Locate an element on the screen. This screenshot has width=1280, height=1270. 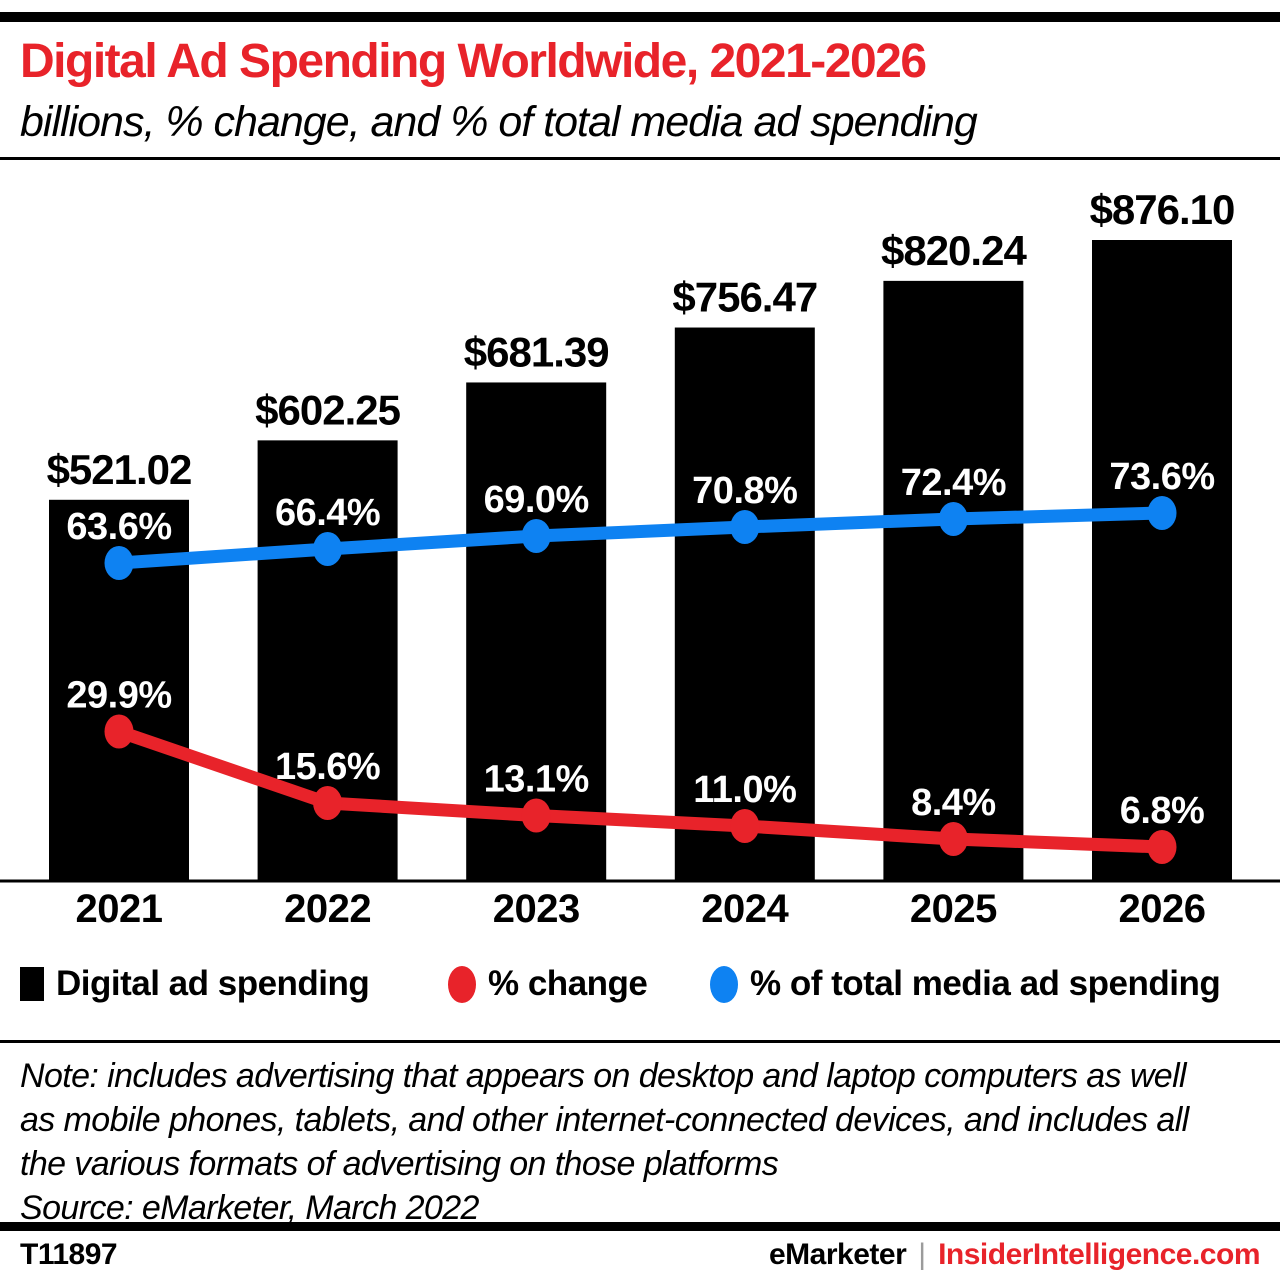
point-label-2023: 13.1% is located at coordinates (536, 780).